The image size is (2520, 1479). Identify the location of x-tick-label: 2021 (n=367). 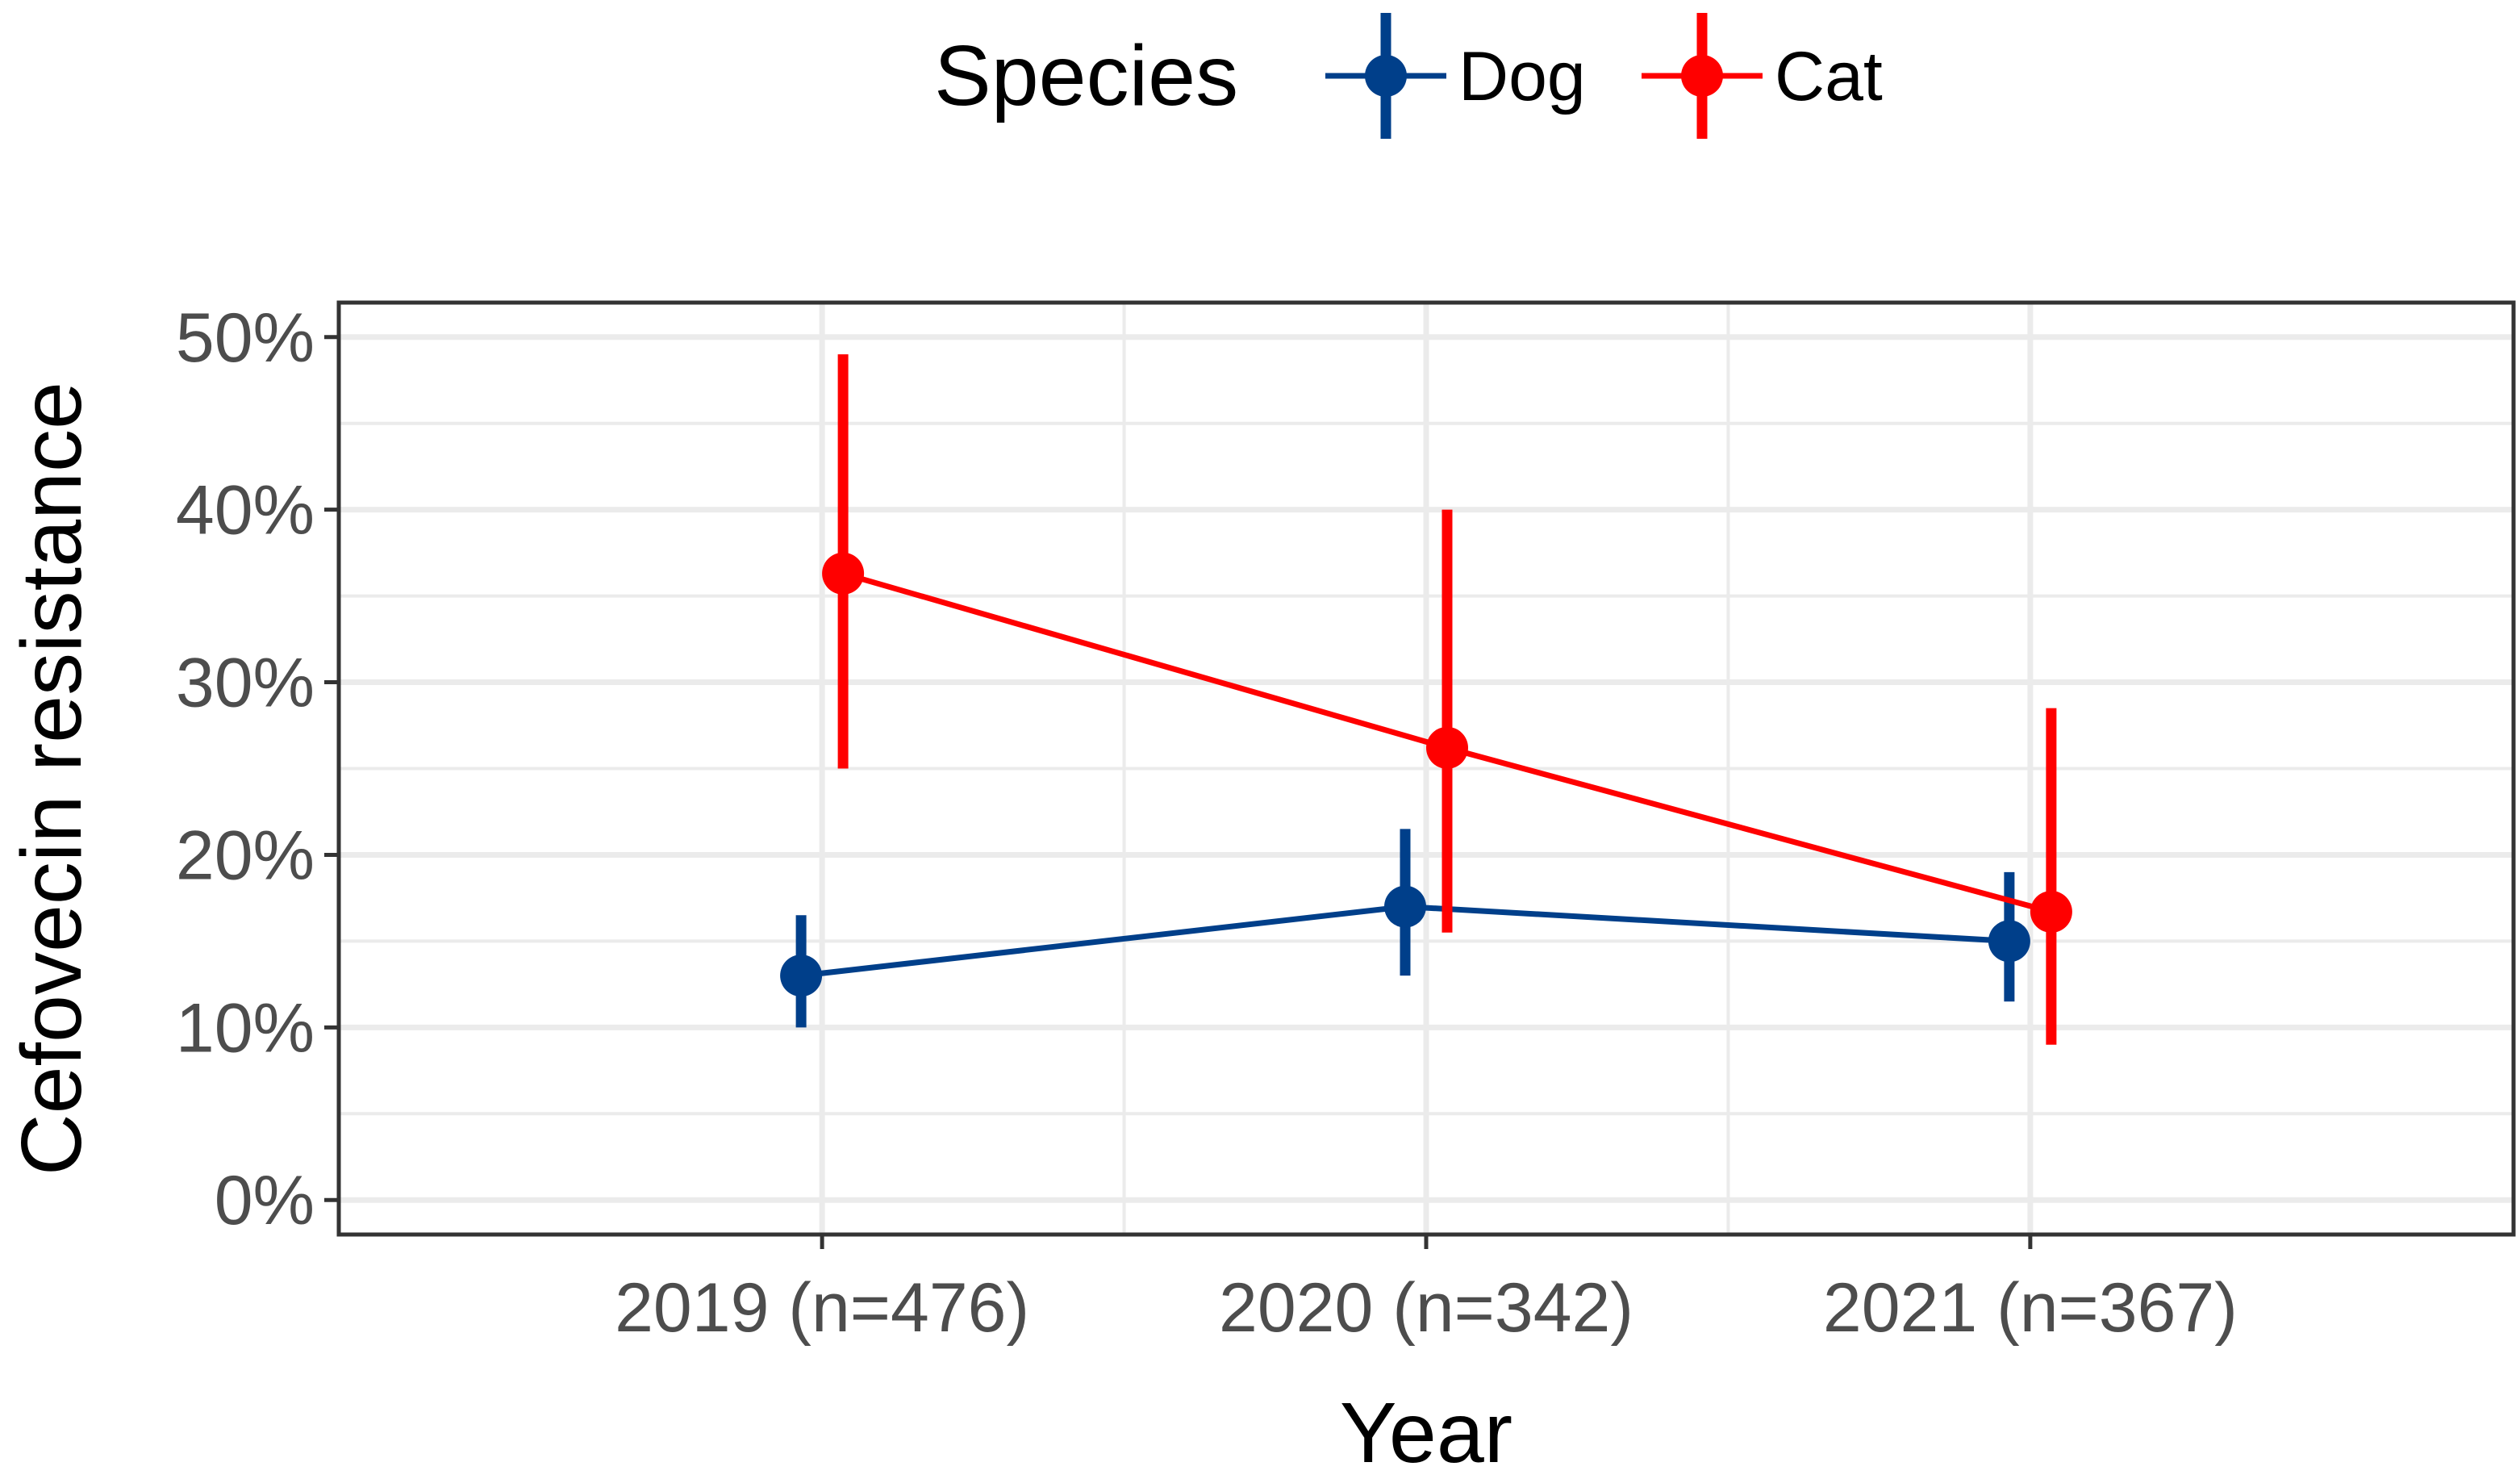
(2031, 1308).